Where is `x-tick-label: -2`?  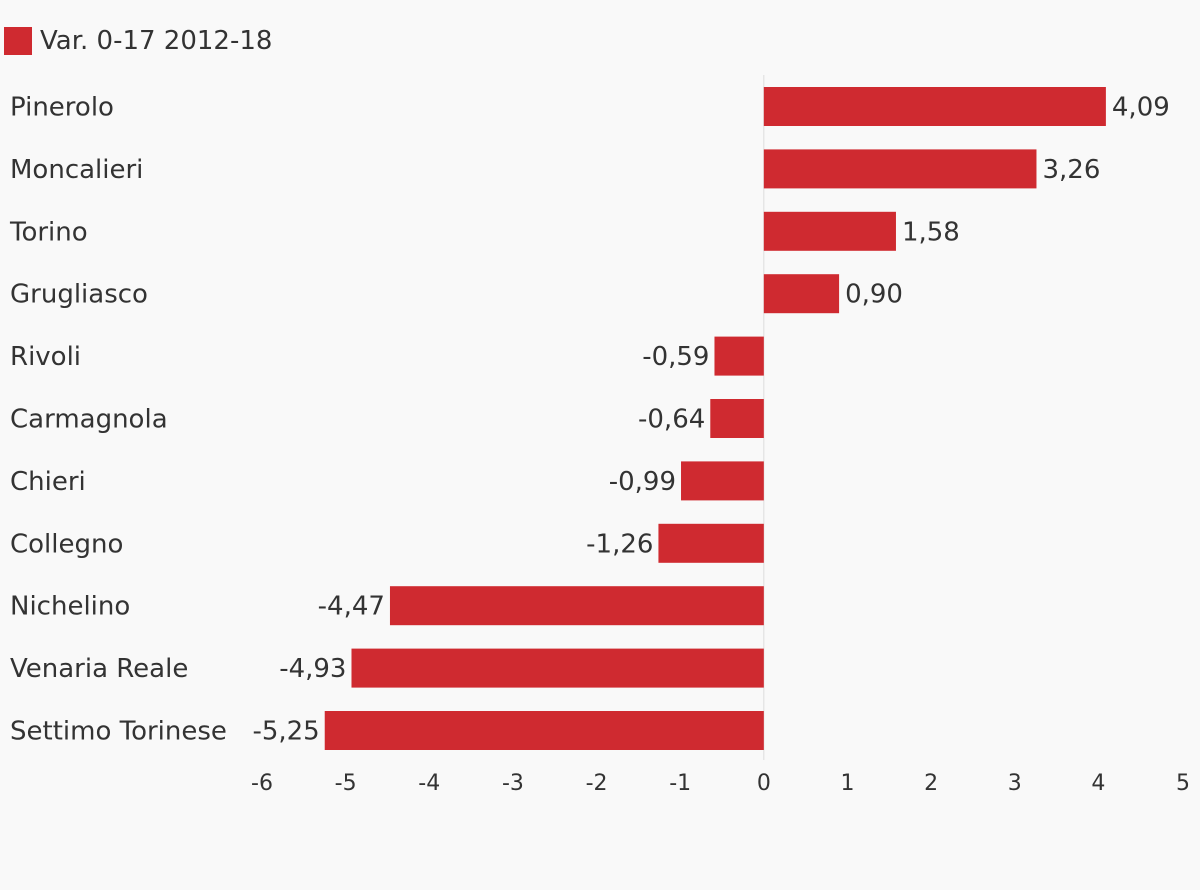
x-tick-label: -2 is located at coordinates (597, 783).